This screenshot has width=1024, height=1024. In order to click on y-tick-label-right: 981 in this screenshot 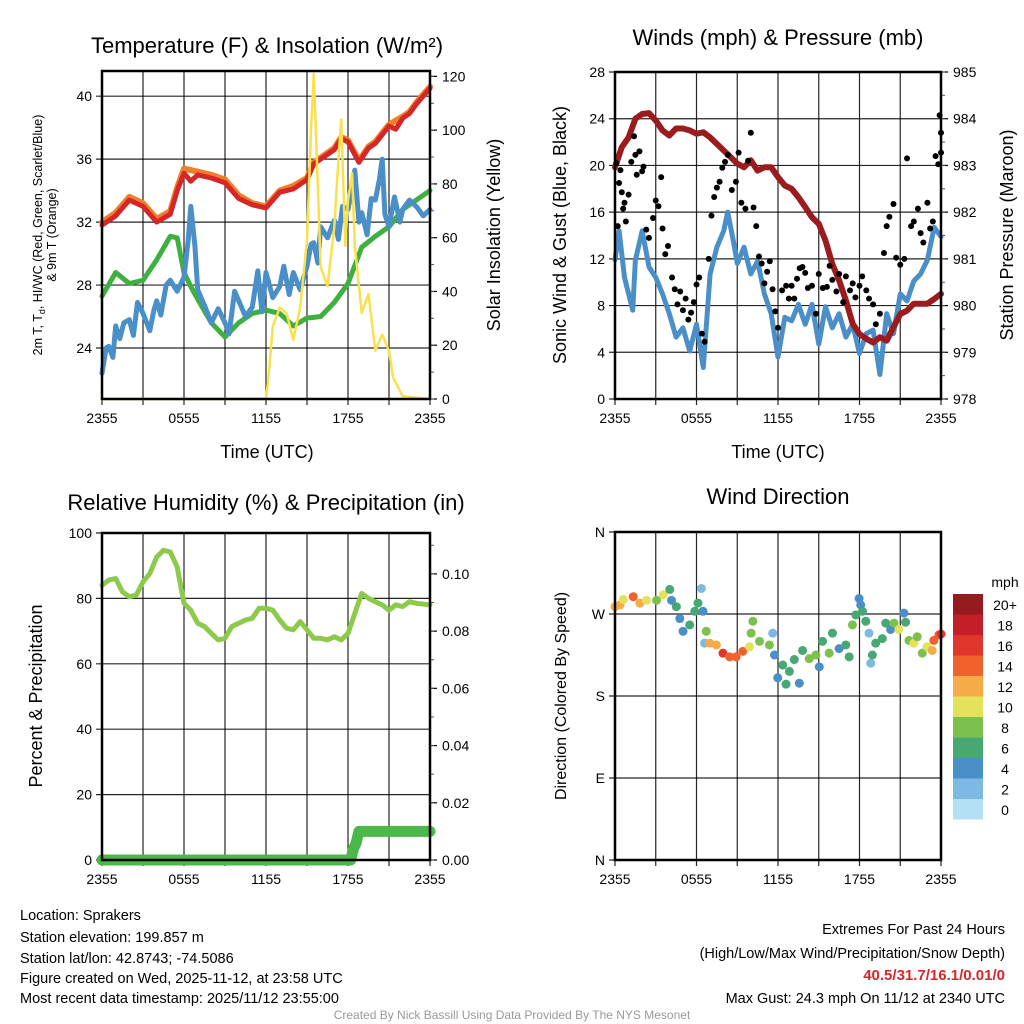, I will do `click(965, 259)`.